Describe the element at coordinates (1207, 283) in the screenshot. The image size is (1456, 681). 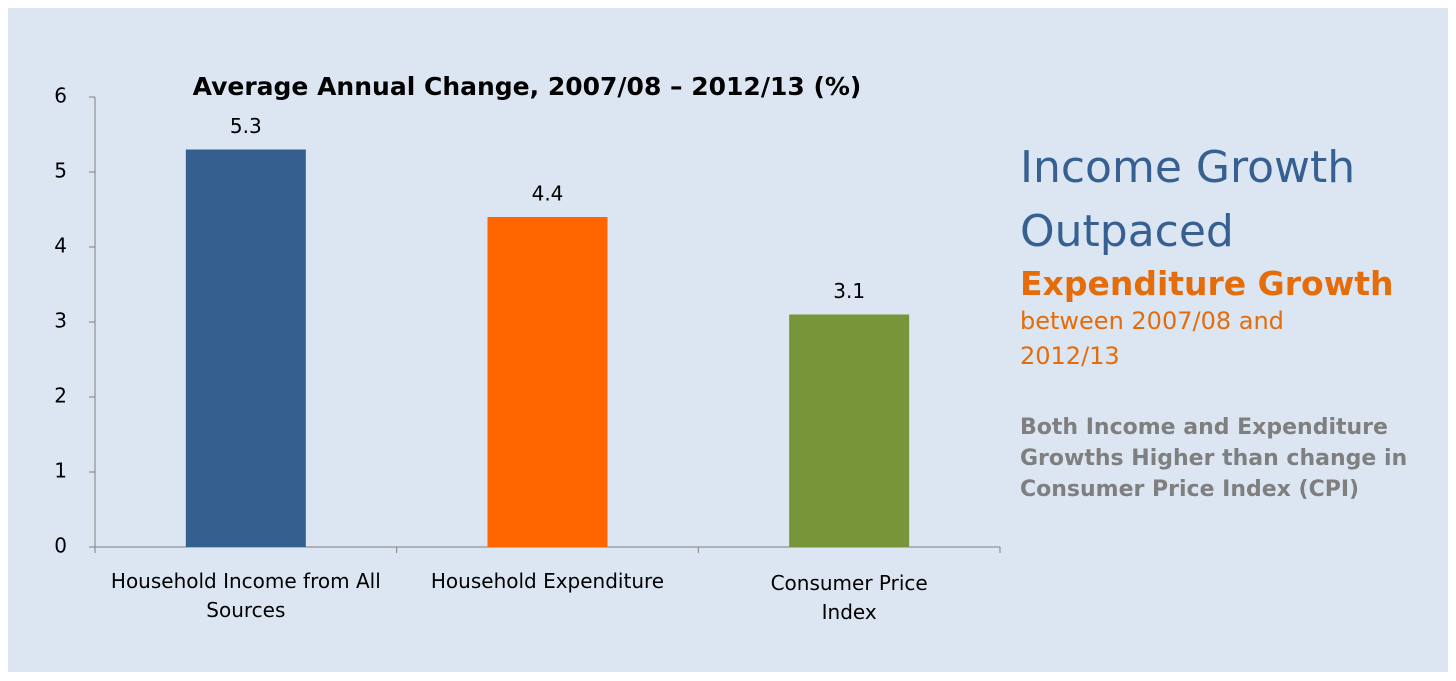
I see `subheadline: Expenditure Growth` at that location.